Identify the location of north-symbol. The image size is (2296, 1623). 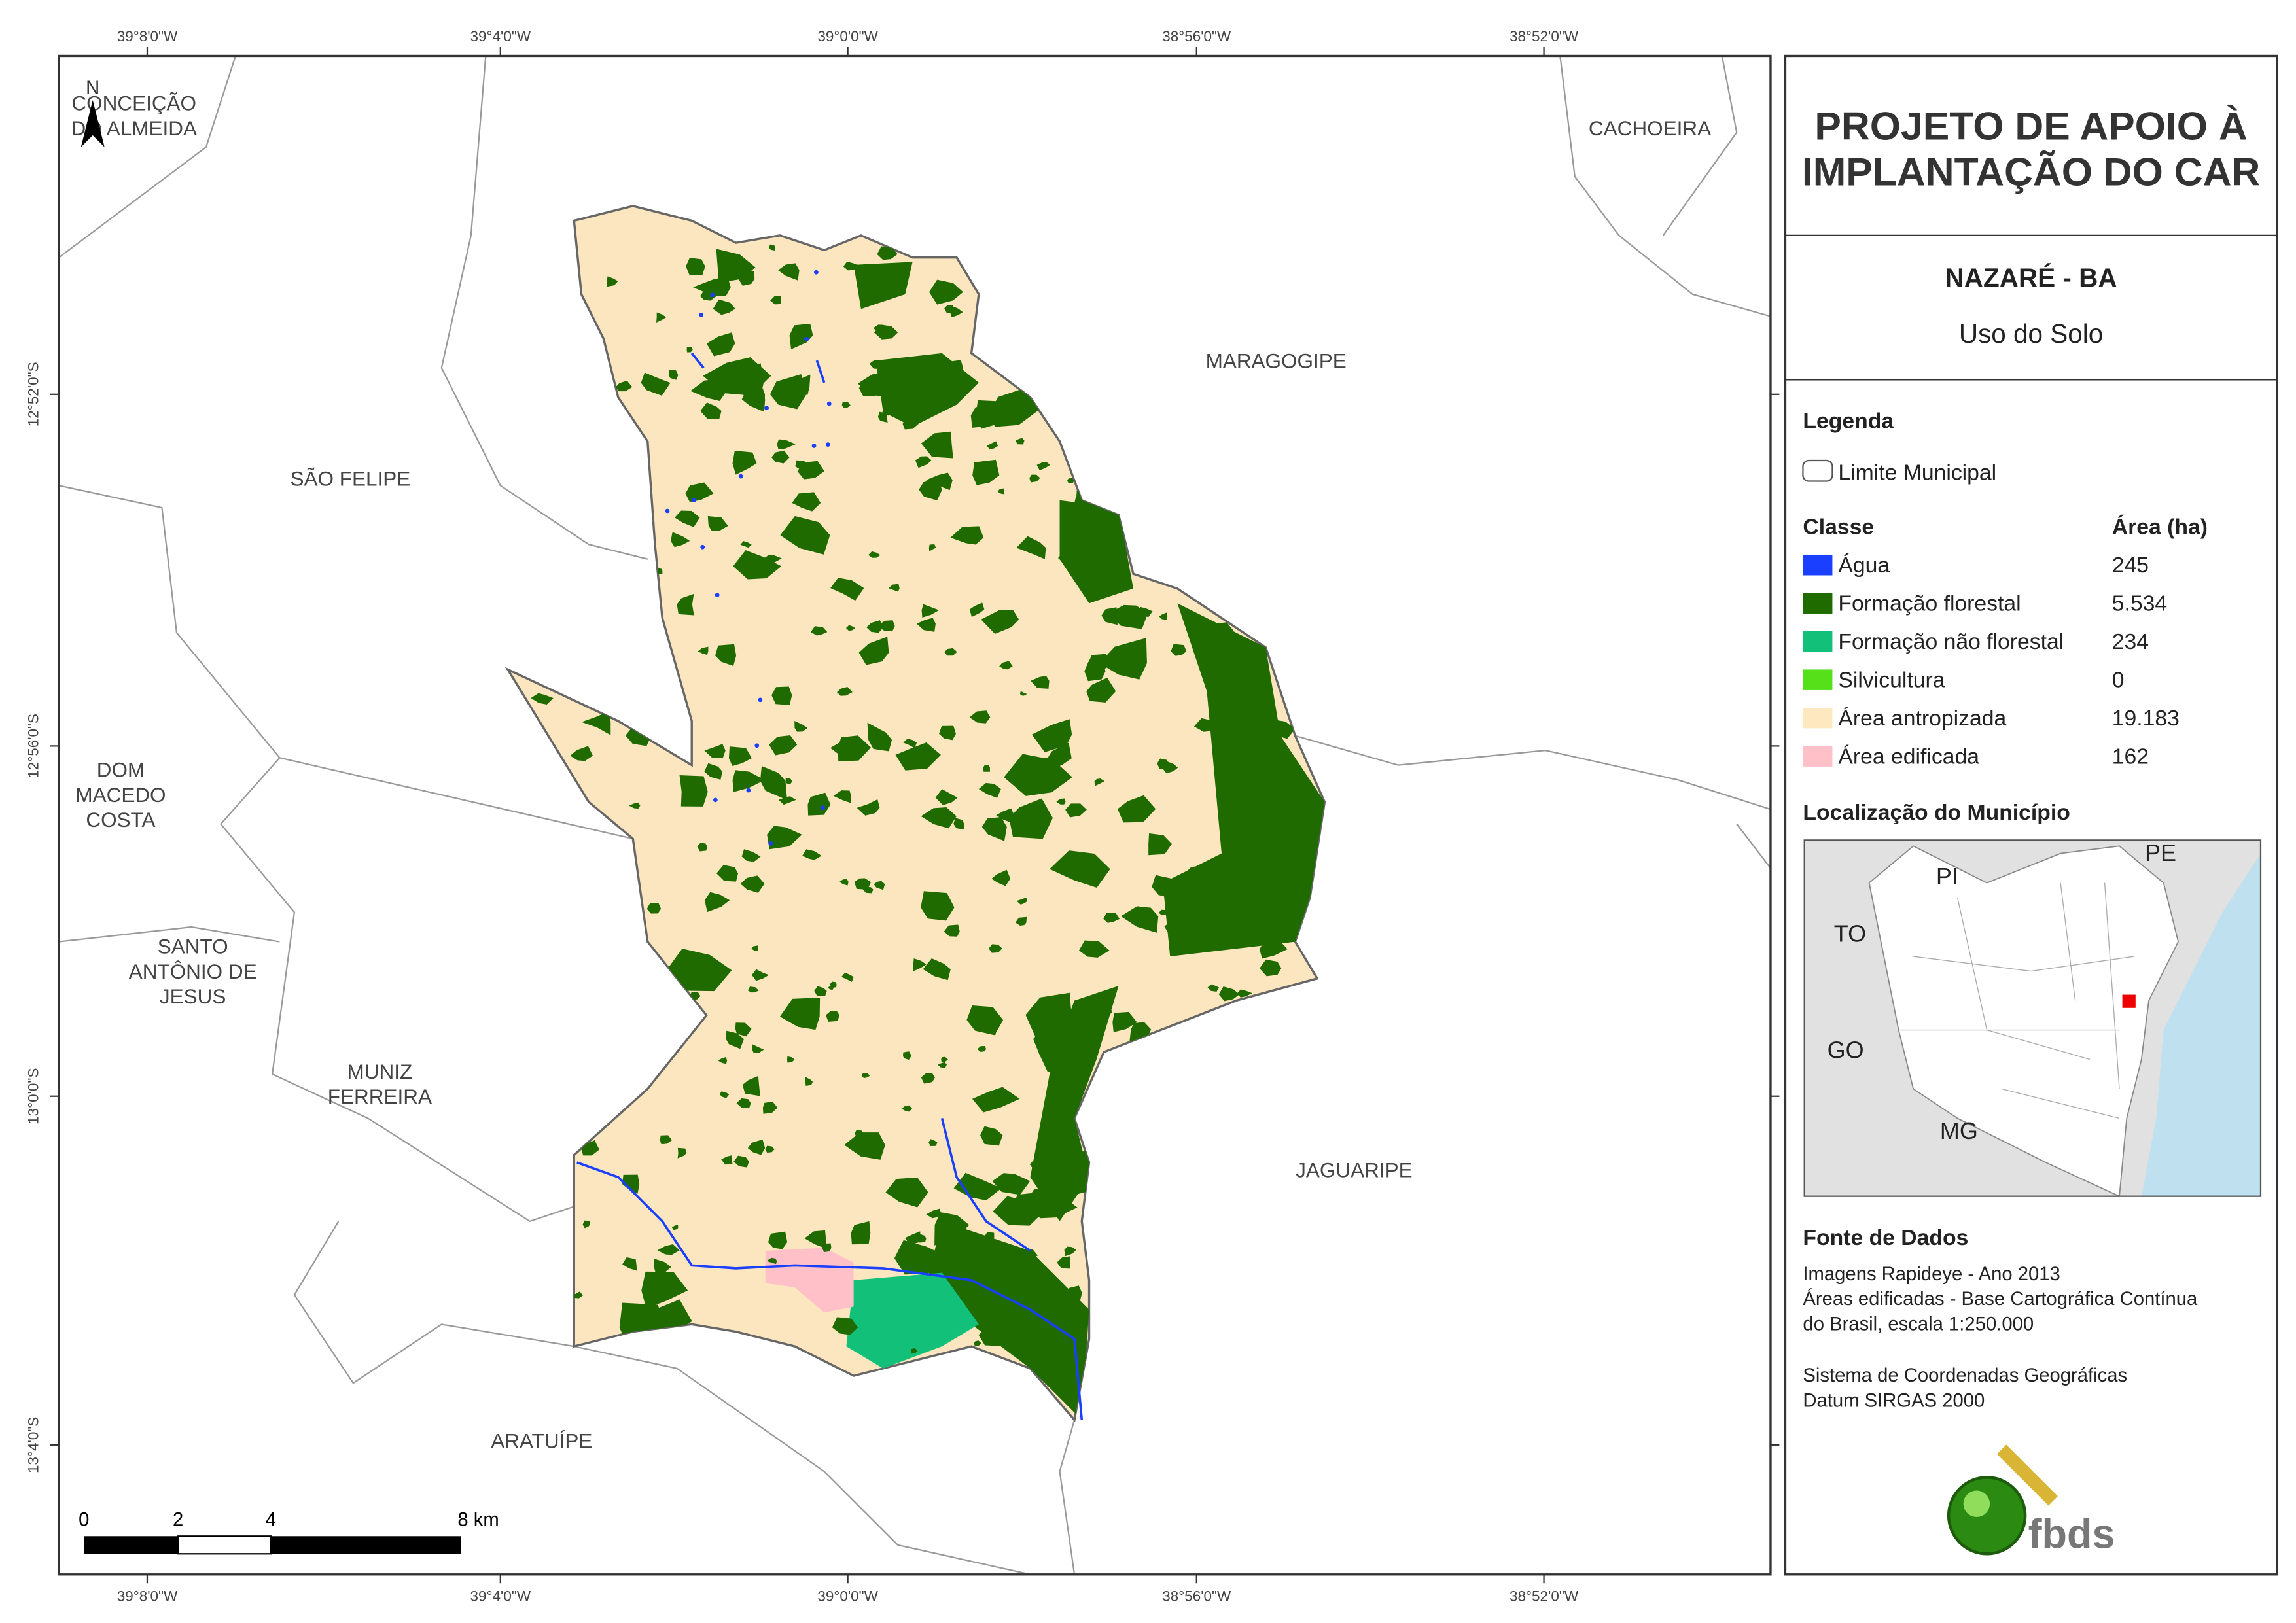
(92, 123).